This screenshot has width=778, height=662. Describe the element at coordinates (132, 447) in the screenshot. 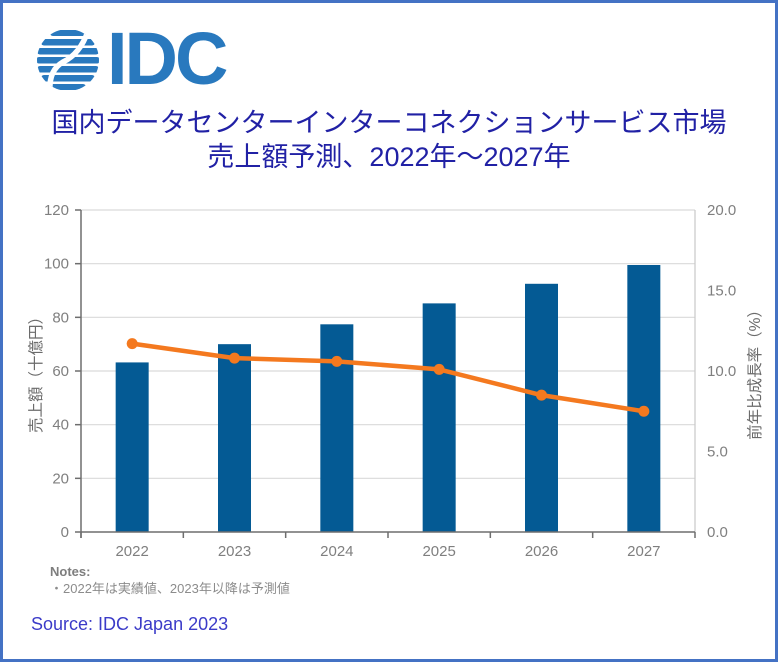

I see `bar-2022` at that location.